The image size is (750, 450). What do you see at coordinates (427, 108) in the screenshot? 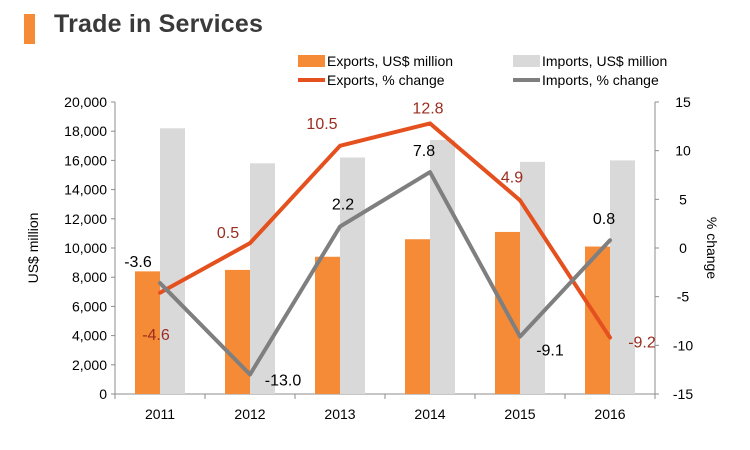
I see `exports-change-label: 12.8` at bounding box center [427, 108].